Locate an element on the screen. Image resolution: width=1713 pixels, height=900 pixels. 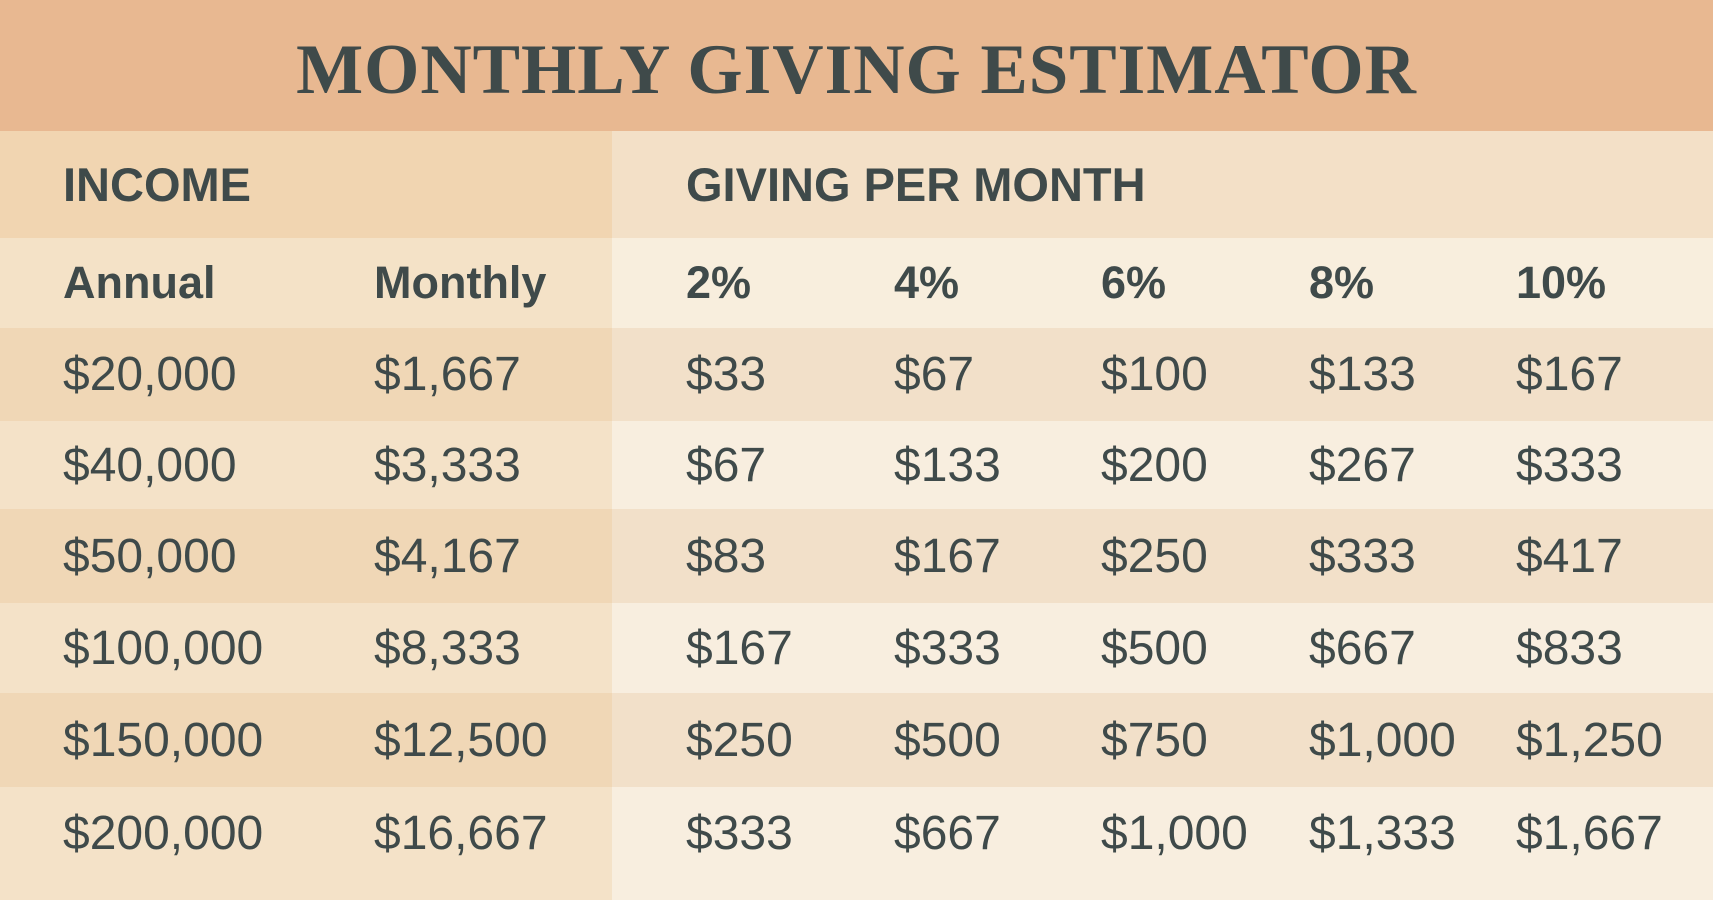
table-cell: $1,250 is located at coordinates (1589, 740).